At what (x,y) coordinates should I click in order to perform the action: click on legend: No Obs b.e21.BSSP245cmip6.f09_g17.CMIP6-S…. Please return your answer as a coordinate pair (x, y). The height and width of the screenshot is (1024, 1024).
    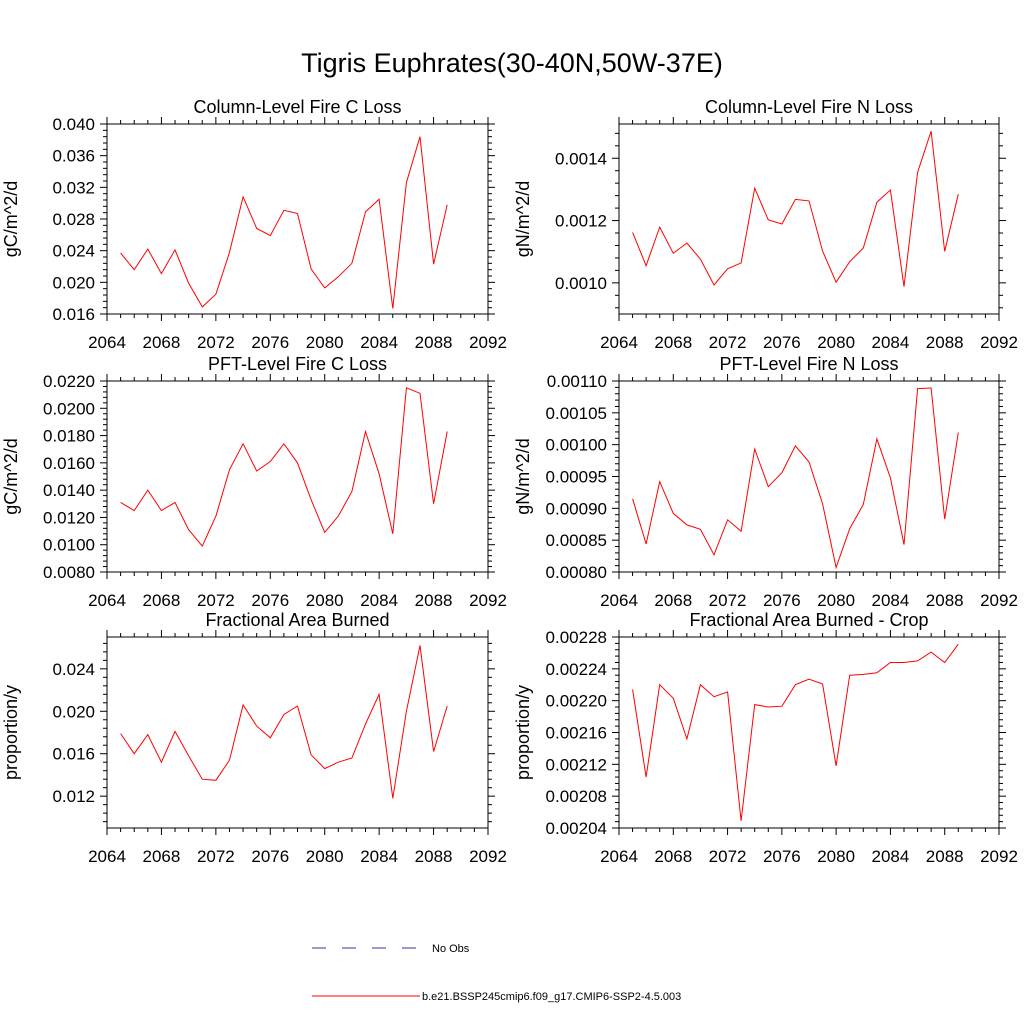
    Looking at the image, I should click on (496, 973).